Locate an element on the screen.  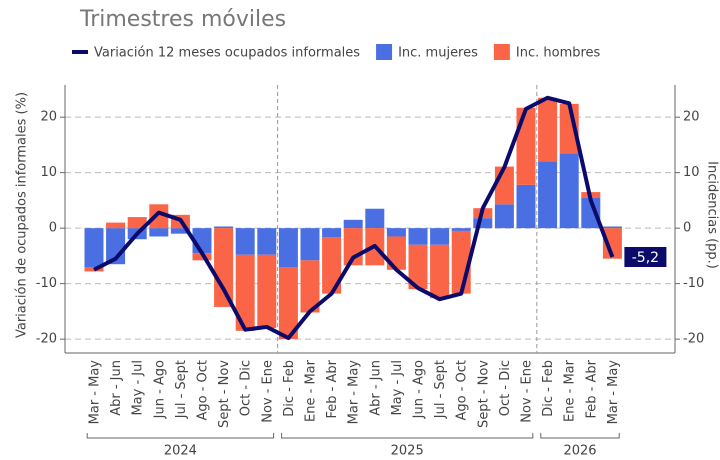
legend-label: Inc. mujeres is located at coordinates (438, 53).